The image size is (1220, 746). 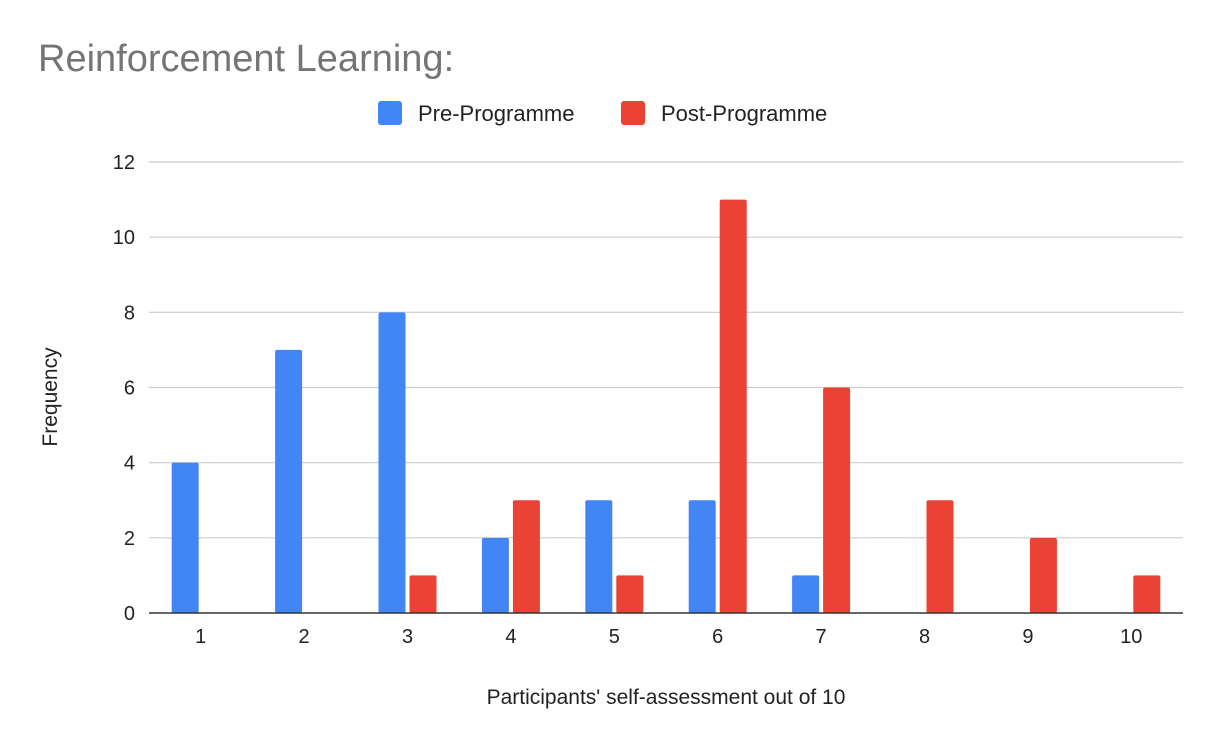 What do you see at coordinates (668, 637) in the screenshot?
I see `x-axis-ticks: 1 2 3 4 5 6 7 8 9 10` at bounding box center [668, 637].